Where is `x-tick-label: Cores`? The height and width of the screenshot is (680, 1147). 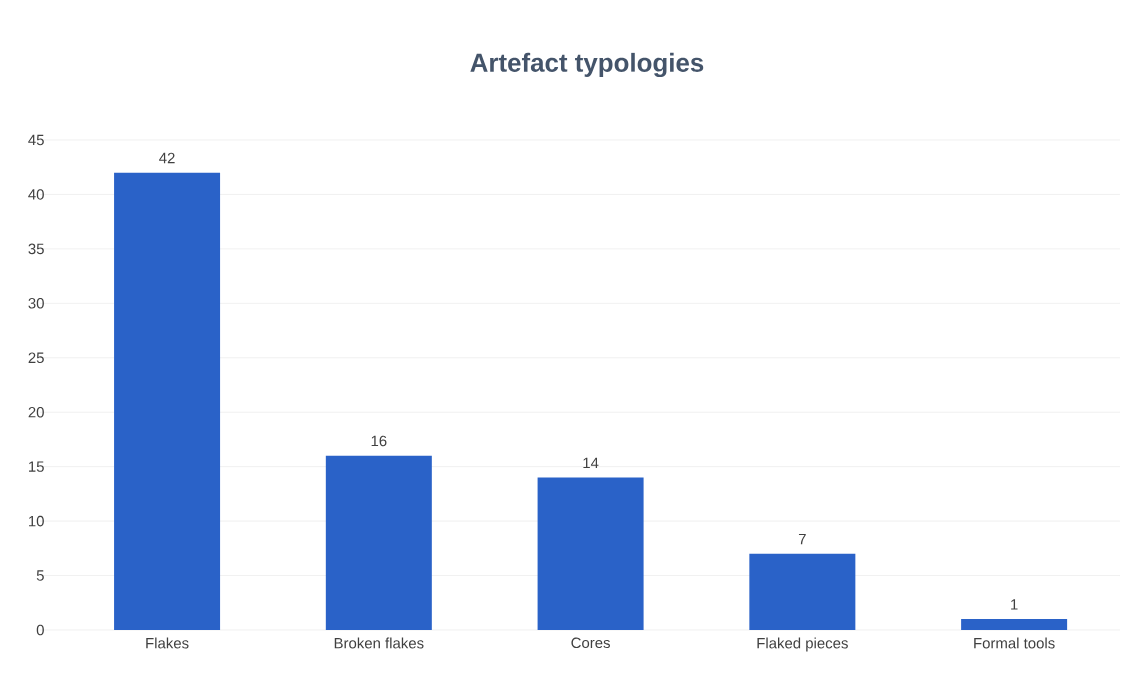
x-tick-label: Cores is located at coordinates (590, 643).